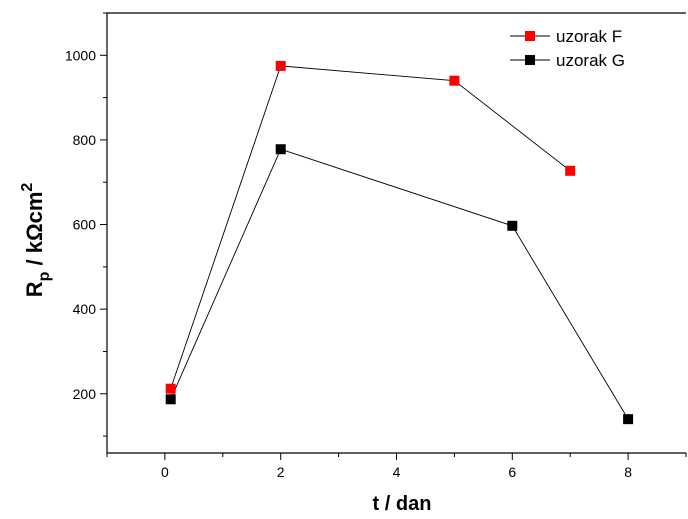  What do you see at coordinates (27, 187) in the screenshot?
I see `y-axis-label-superscript: 2` at bounding box center [27, 187].